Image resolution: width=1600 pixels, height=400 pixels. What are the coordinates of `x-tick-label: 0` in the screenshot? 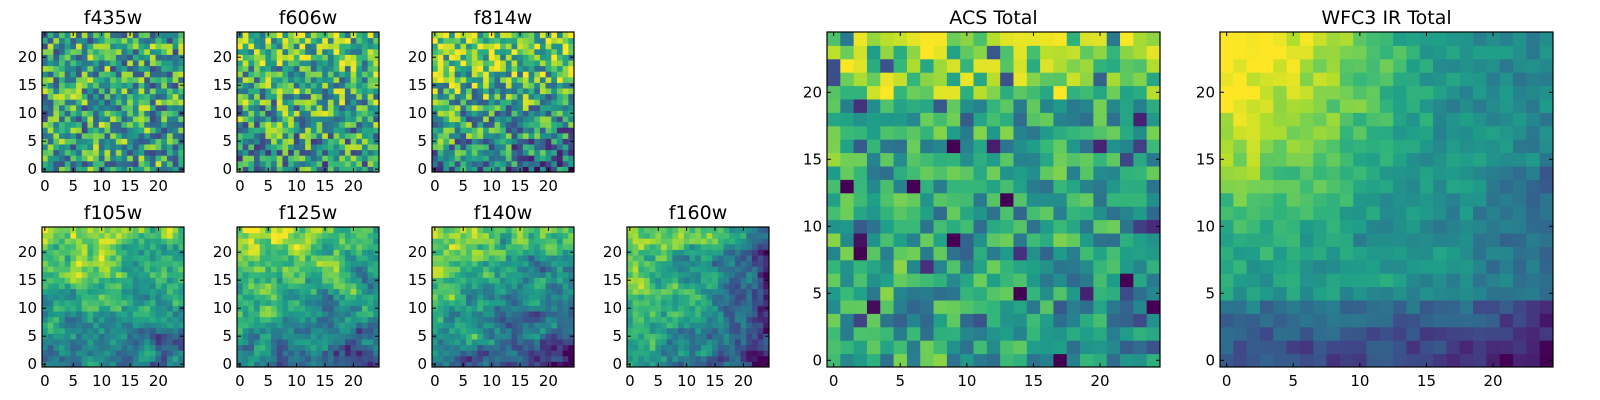 It's located at (240, 381).